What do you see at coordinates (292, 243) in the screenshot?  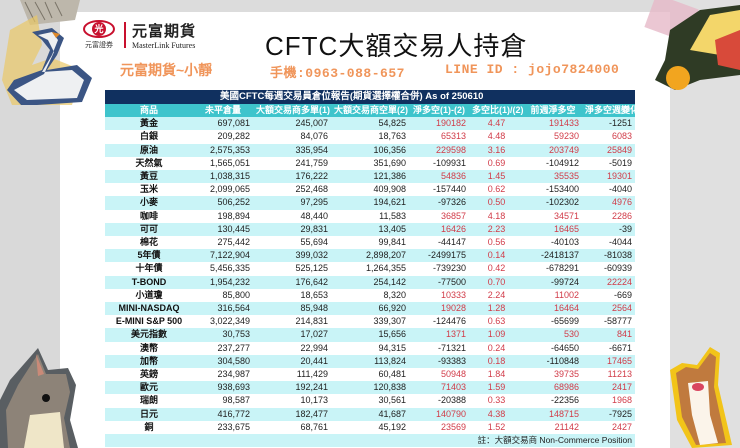 I see `cell-long: 55,694` at bounding box center [292, 243].